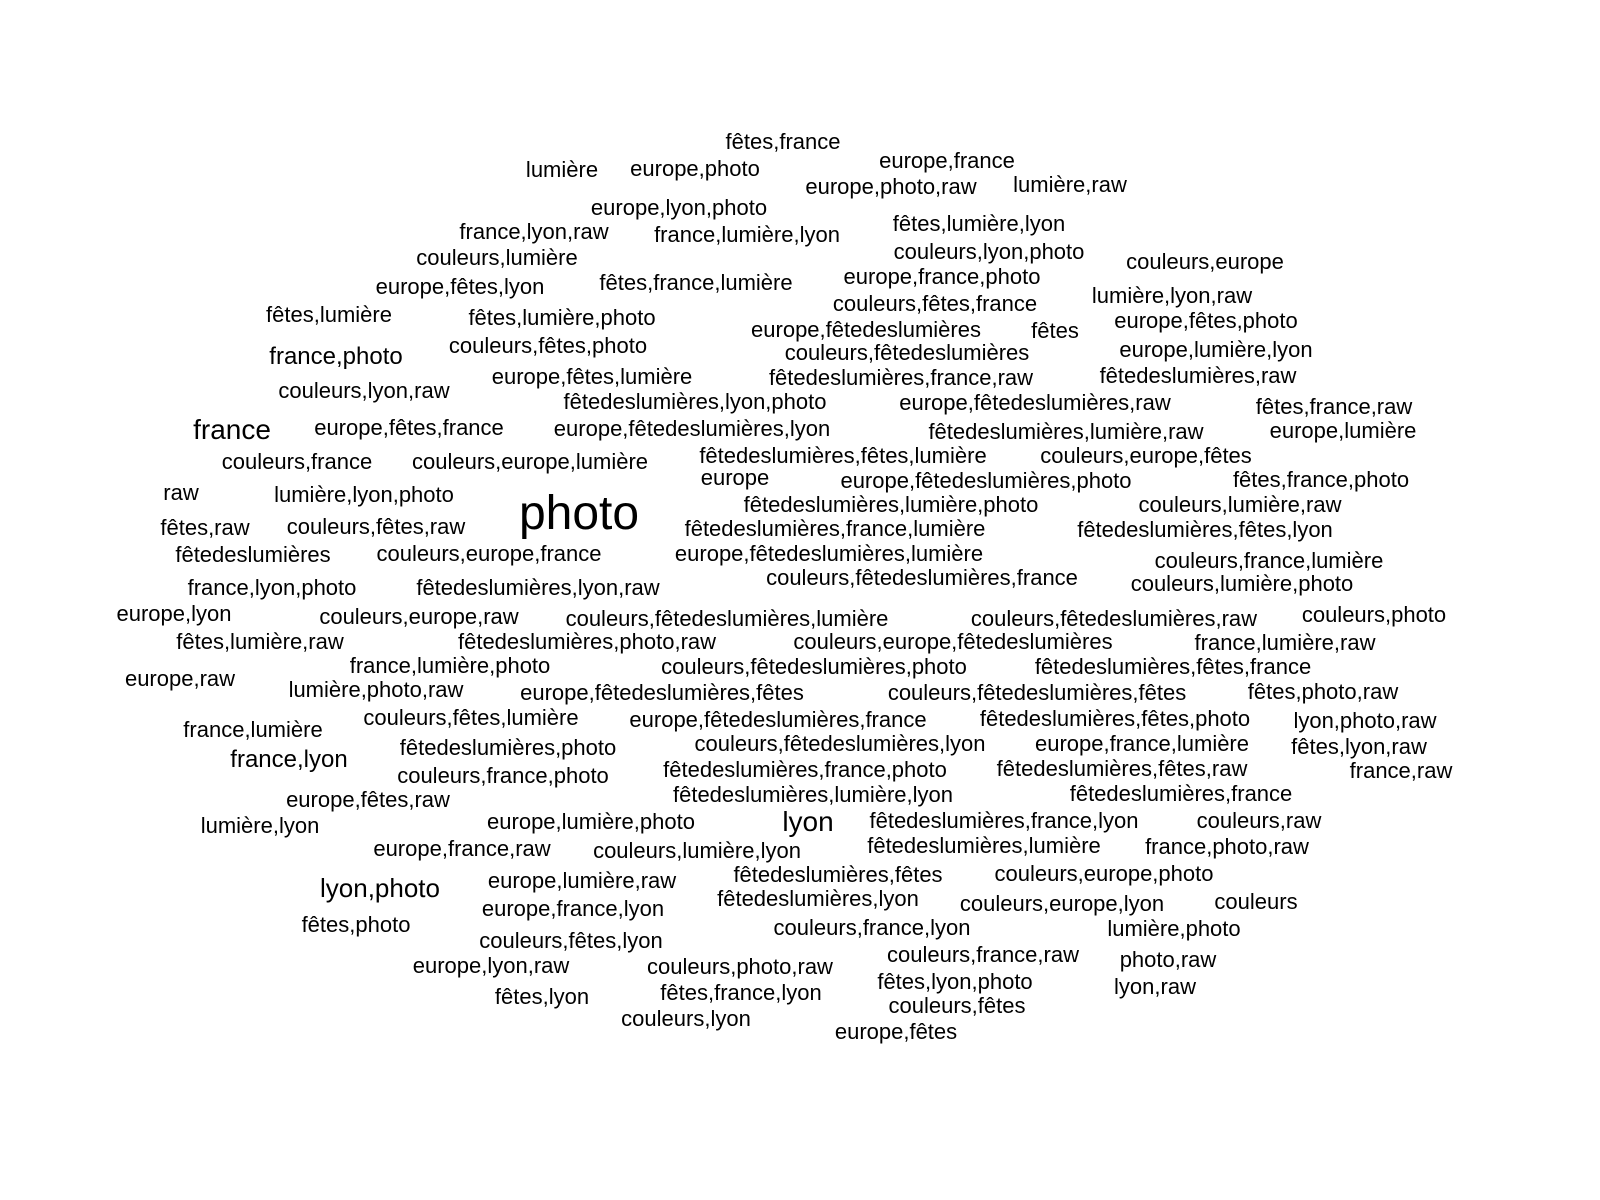  What do you see at coordinates (1321, 480) in the screenshot?
I see `cloud-word: fêtes,france,photo` at bounding box center [1321, 480].